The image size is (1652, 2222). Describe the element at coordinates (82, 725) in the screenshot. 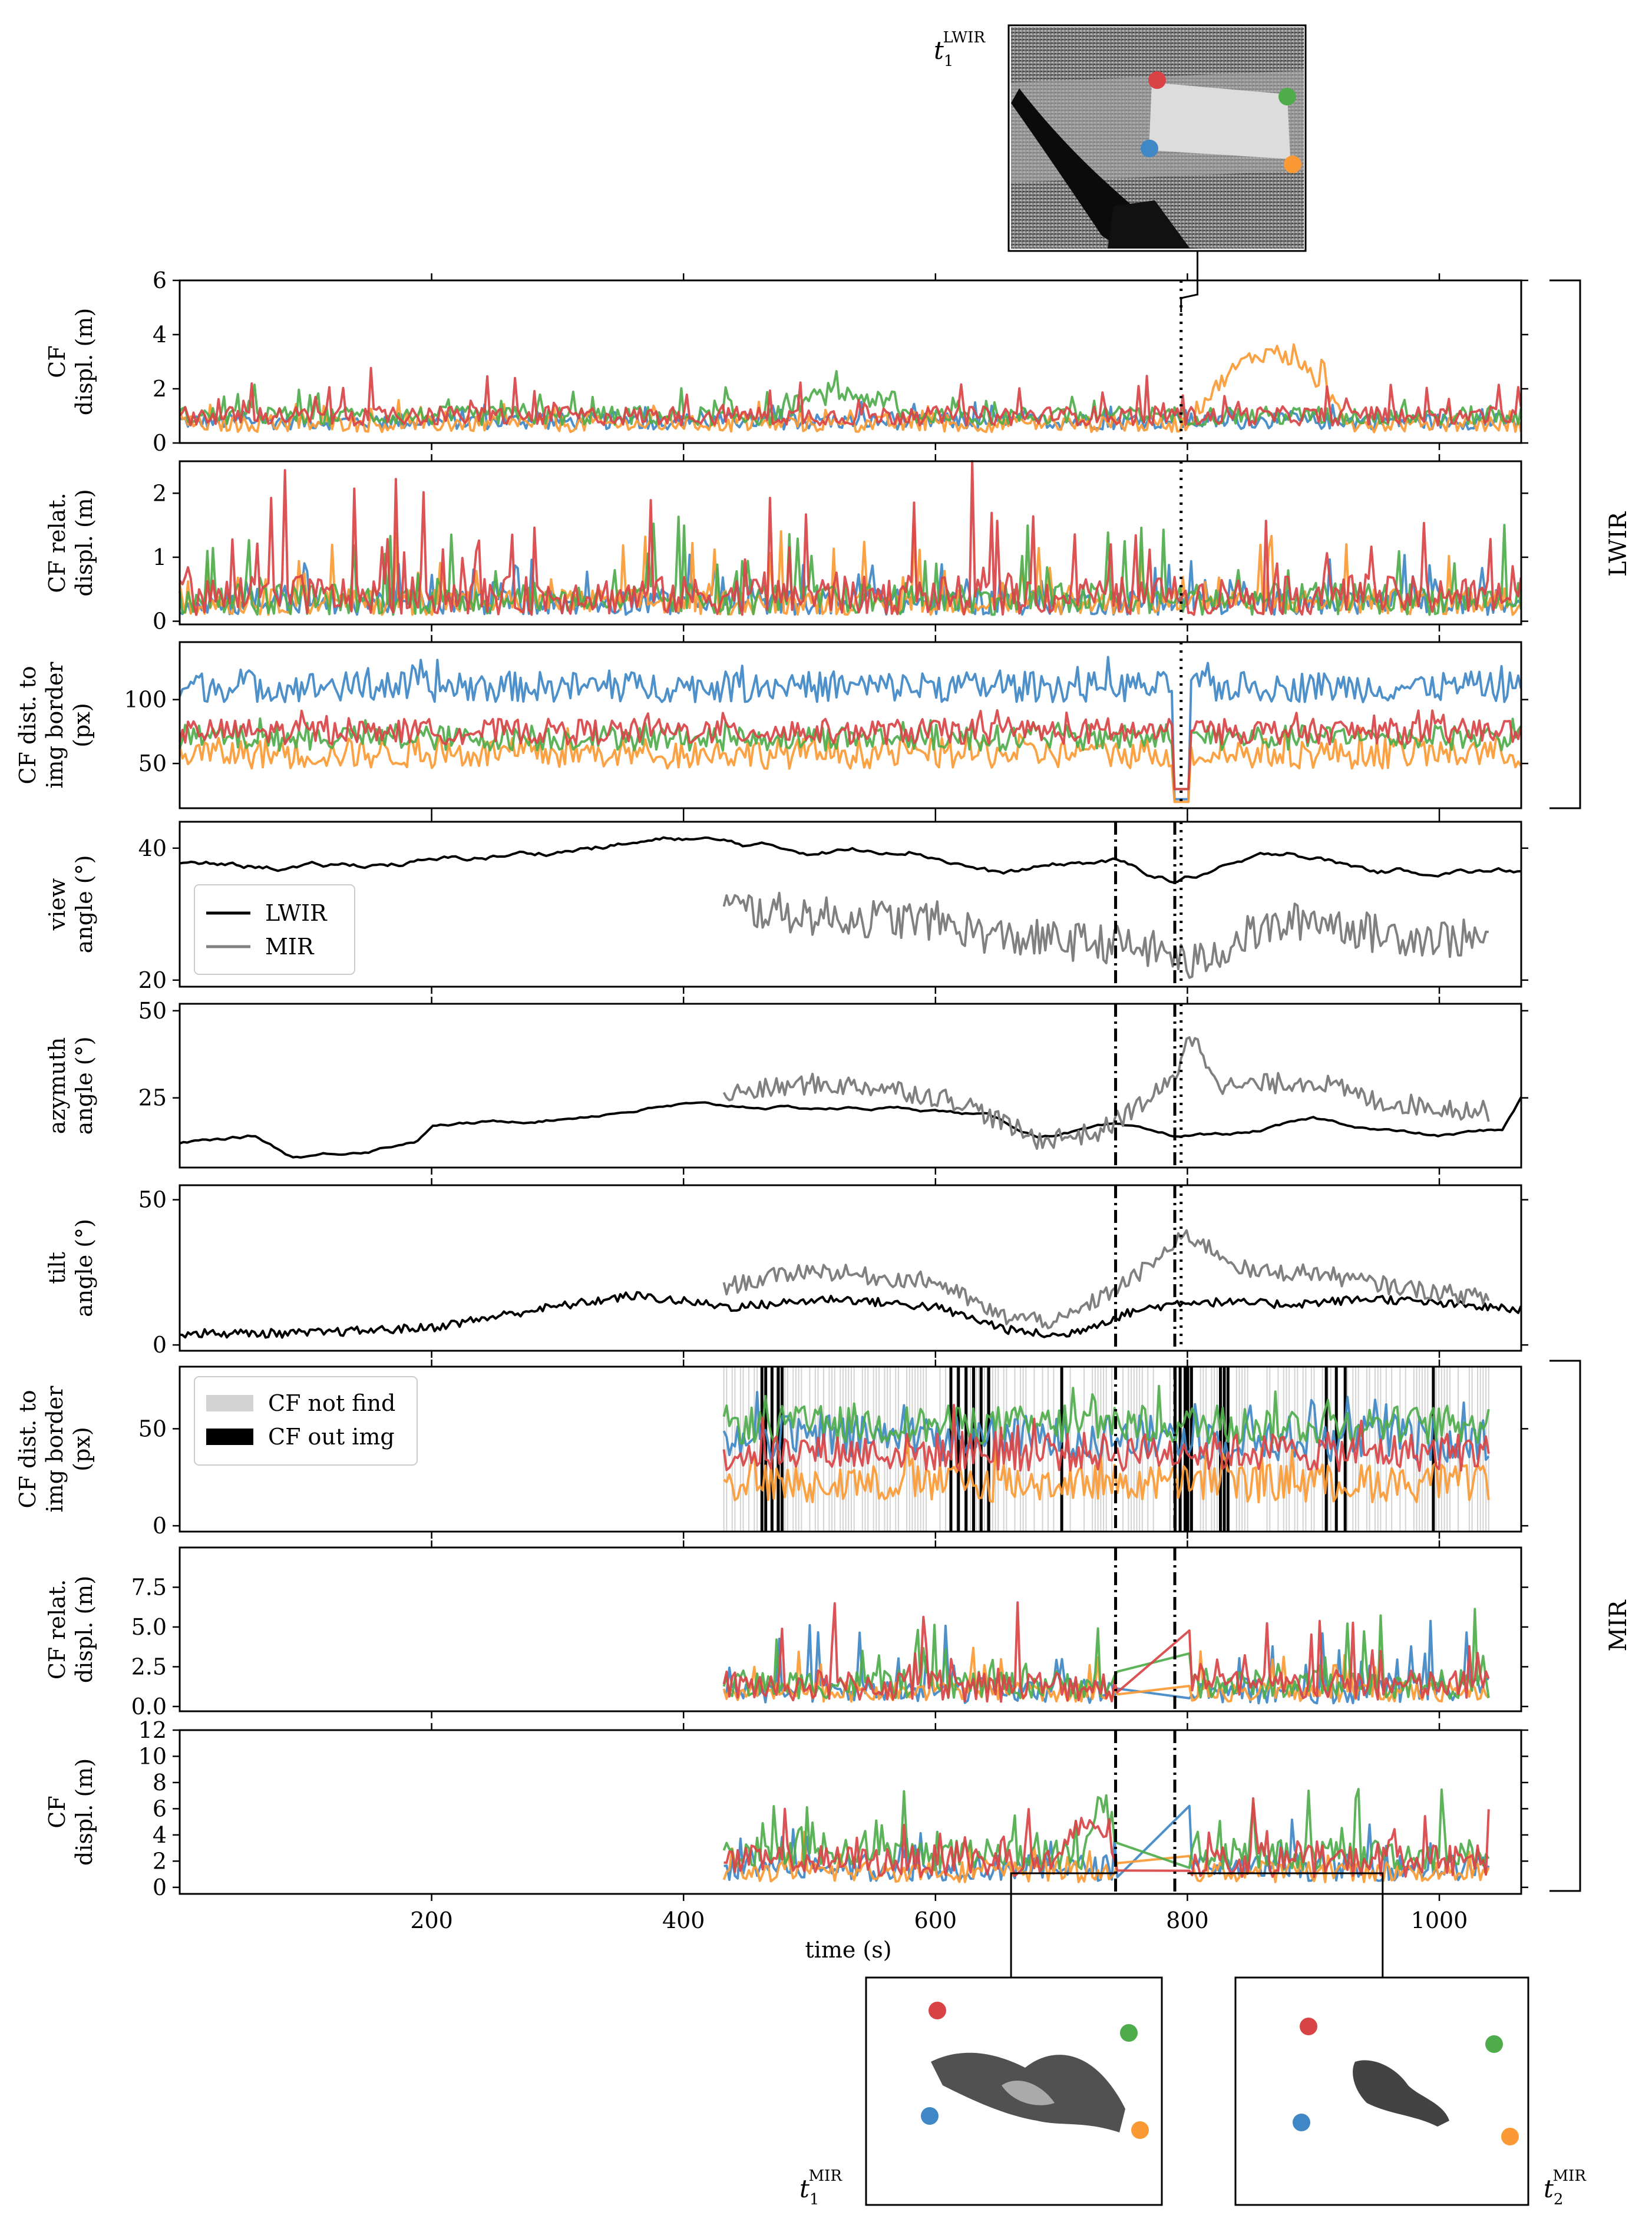

I see `y-axis-label: (px)` at that location.